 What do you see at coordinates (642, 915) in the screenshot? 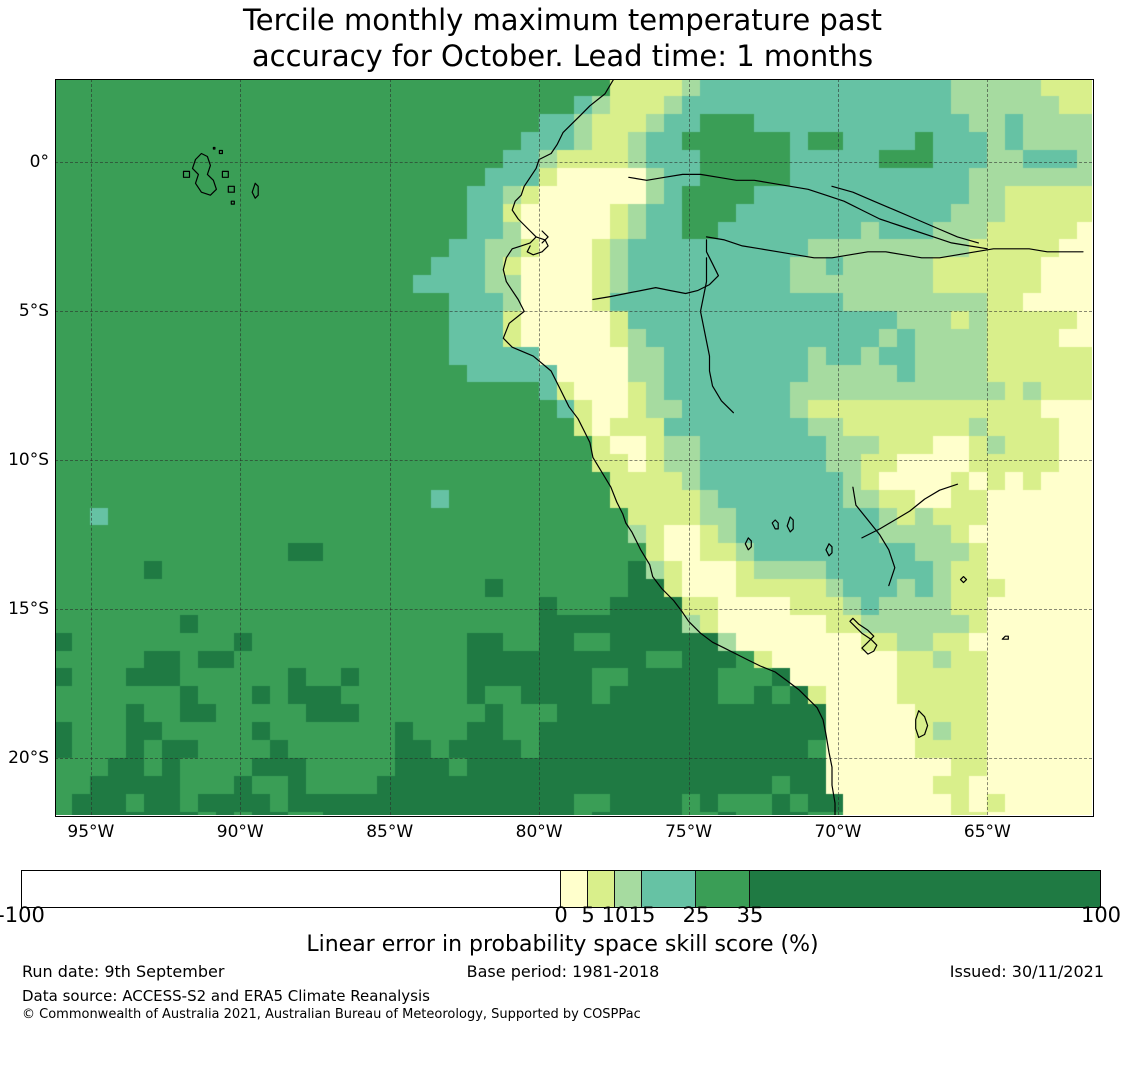
I see `colorbar-tick-label: 15` at bounding box center [642, 915].